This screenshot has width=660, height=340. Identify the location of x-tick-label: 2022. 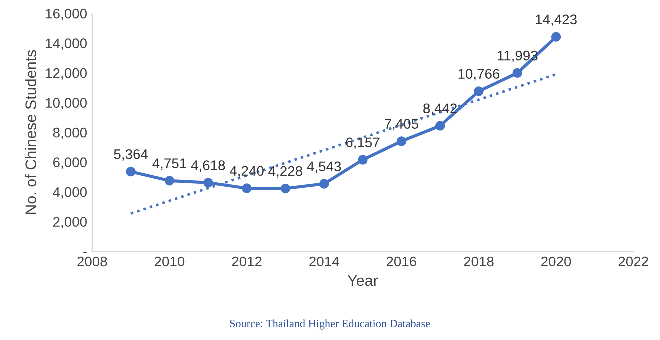
(633, 261).